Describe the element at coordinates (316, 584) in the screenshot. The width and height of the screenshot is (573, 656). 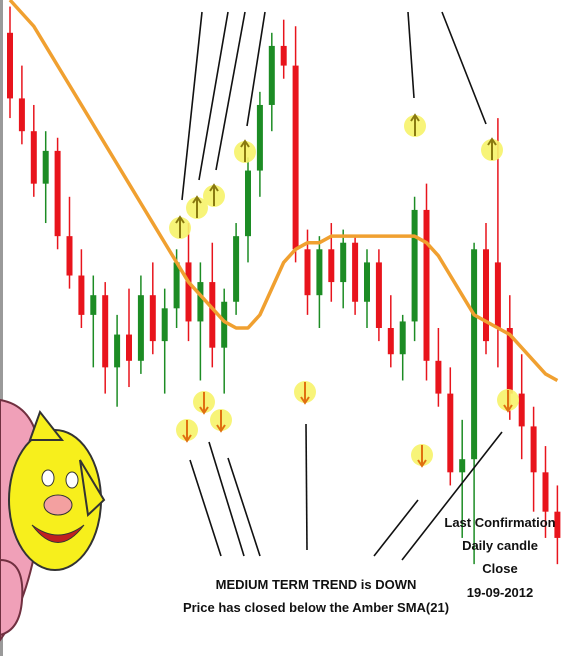
I see `annotation: MEDIUM TERM TREND is DOWN` at that location.